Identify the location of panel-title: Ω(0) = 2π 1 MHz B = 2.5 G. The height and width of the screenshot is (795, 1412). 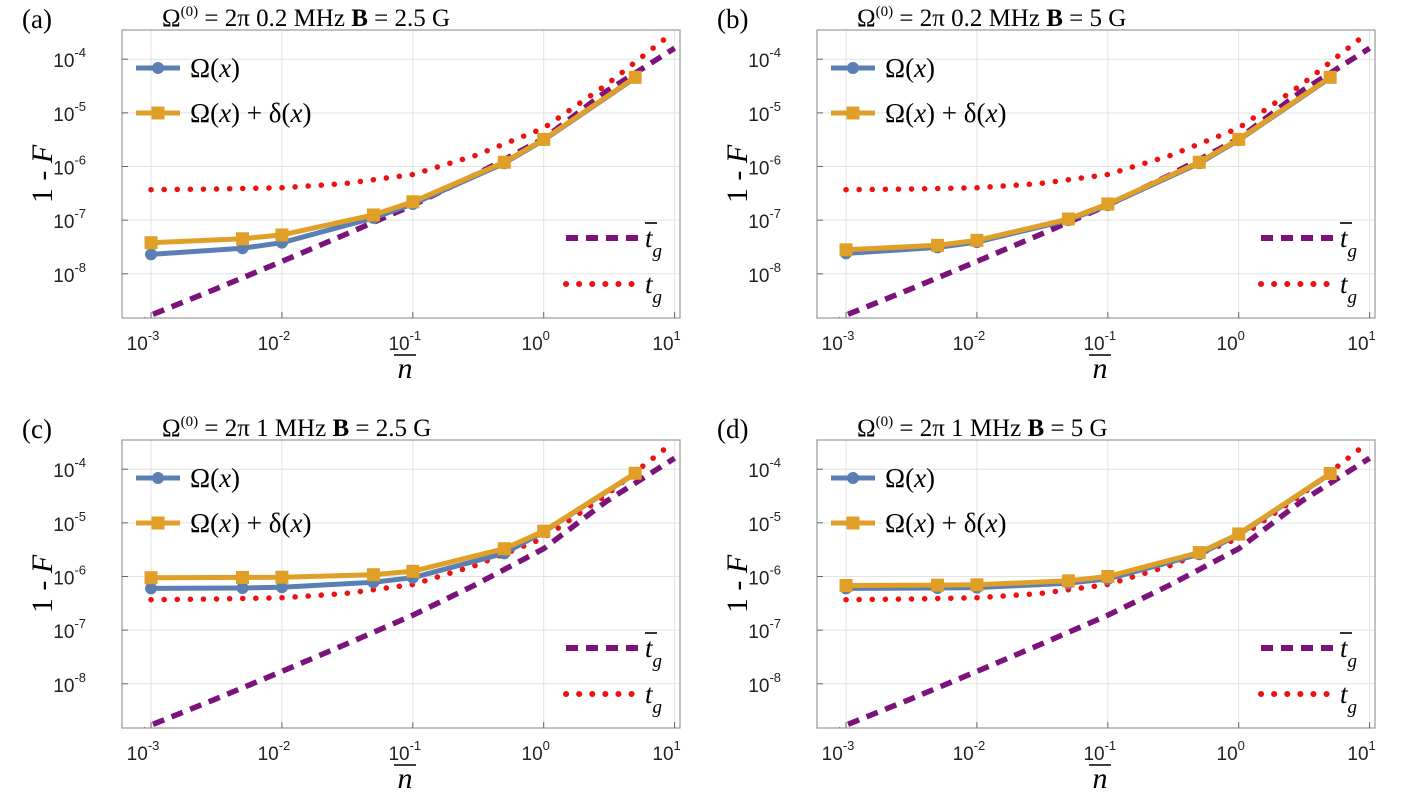
(296, 428).